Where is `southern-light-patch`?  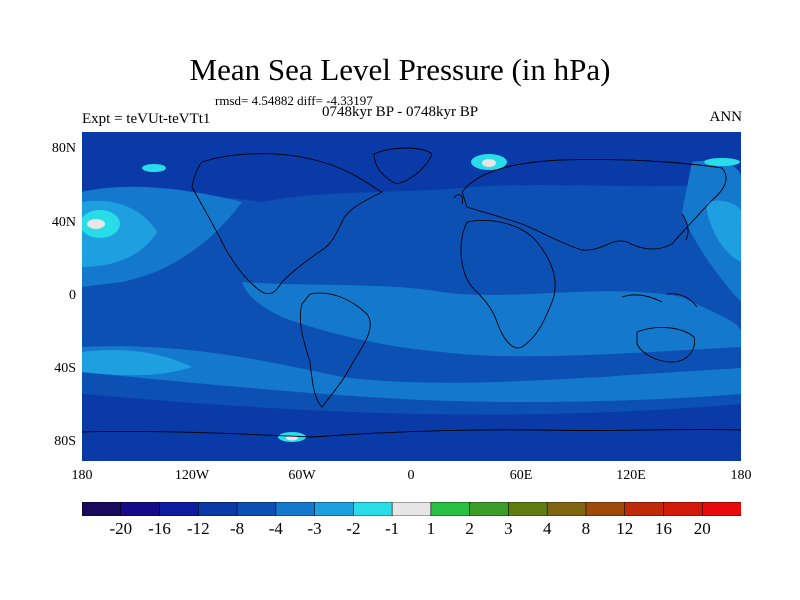
southern-light-patch is located at coordinates (137, 363).